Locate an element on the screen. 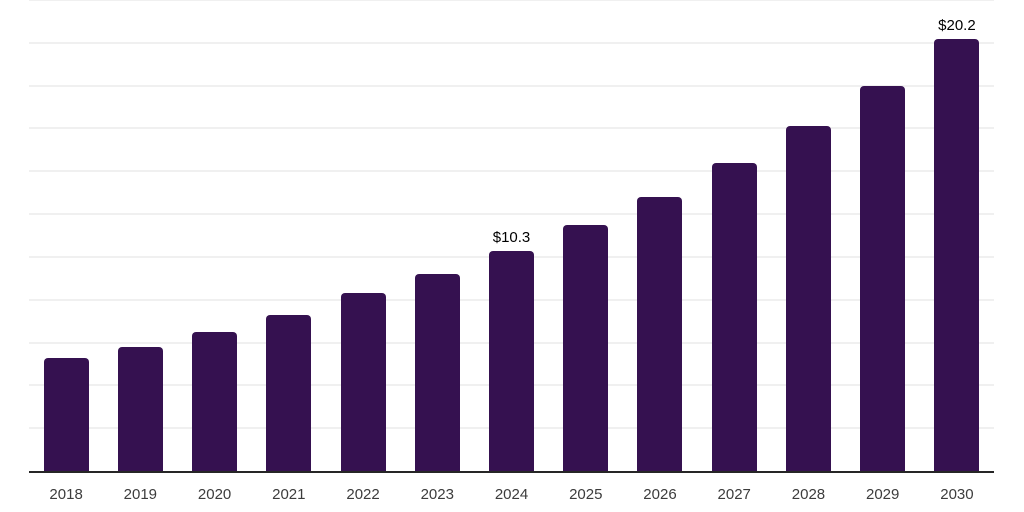 This screenshot has width=1024, height=512. x-tick-label: 2024 is located at coordinates (511, 494).